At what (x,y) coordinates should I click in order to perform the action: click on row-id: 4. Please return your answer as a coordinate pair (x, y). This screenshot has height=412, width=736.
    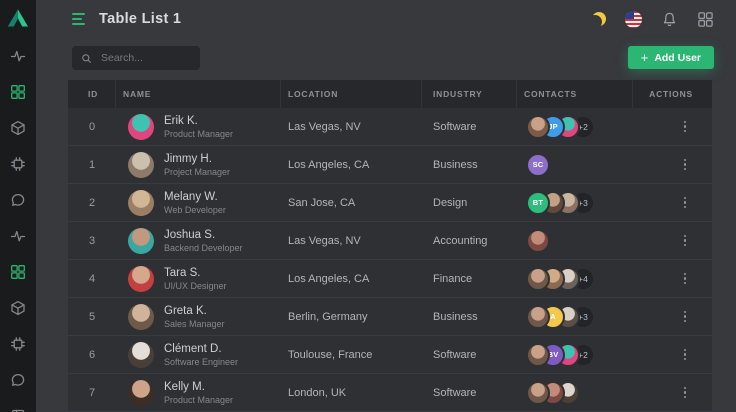
    Looking at the image, I should click on (92, 278).